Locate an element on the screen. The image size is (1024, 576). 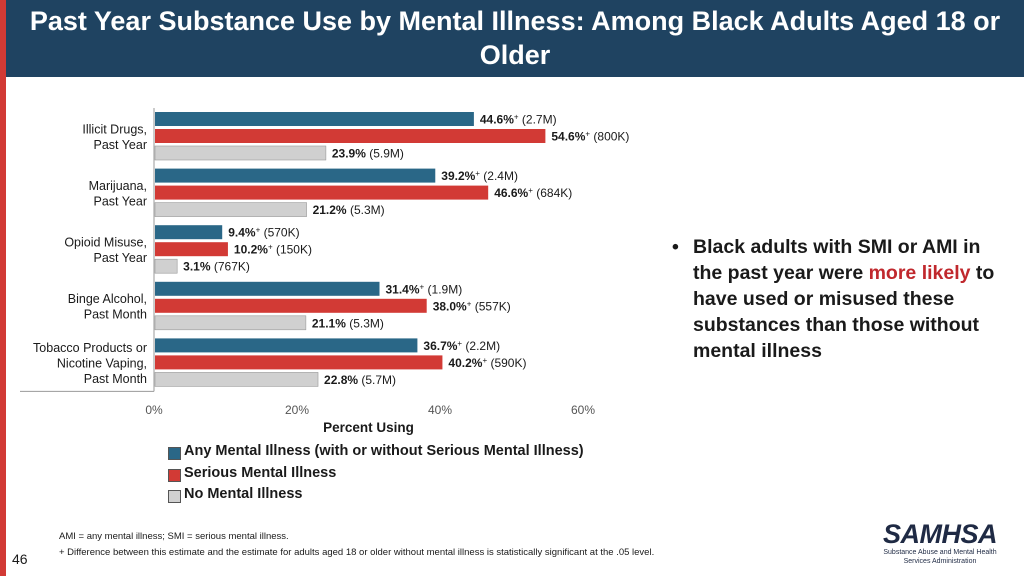
data-label: 38.0%+ (557K) is located at coordinates (472, 306).